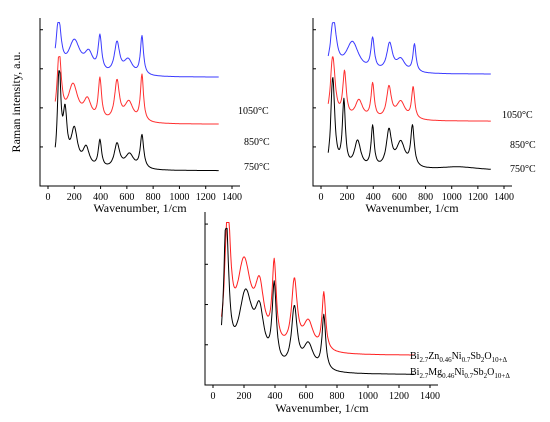 This screenshot has height=422, width=550. Describe the element at coordinates (478, 197) in the screenshot. I see `p1-x-tick-label-6: 1200` at that location.